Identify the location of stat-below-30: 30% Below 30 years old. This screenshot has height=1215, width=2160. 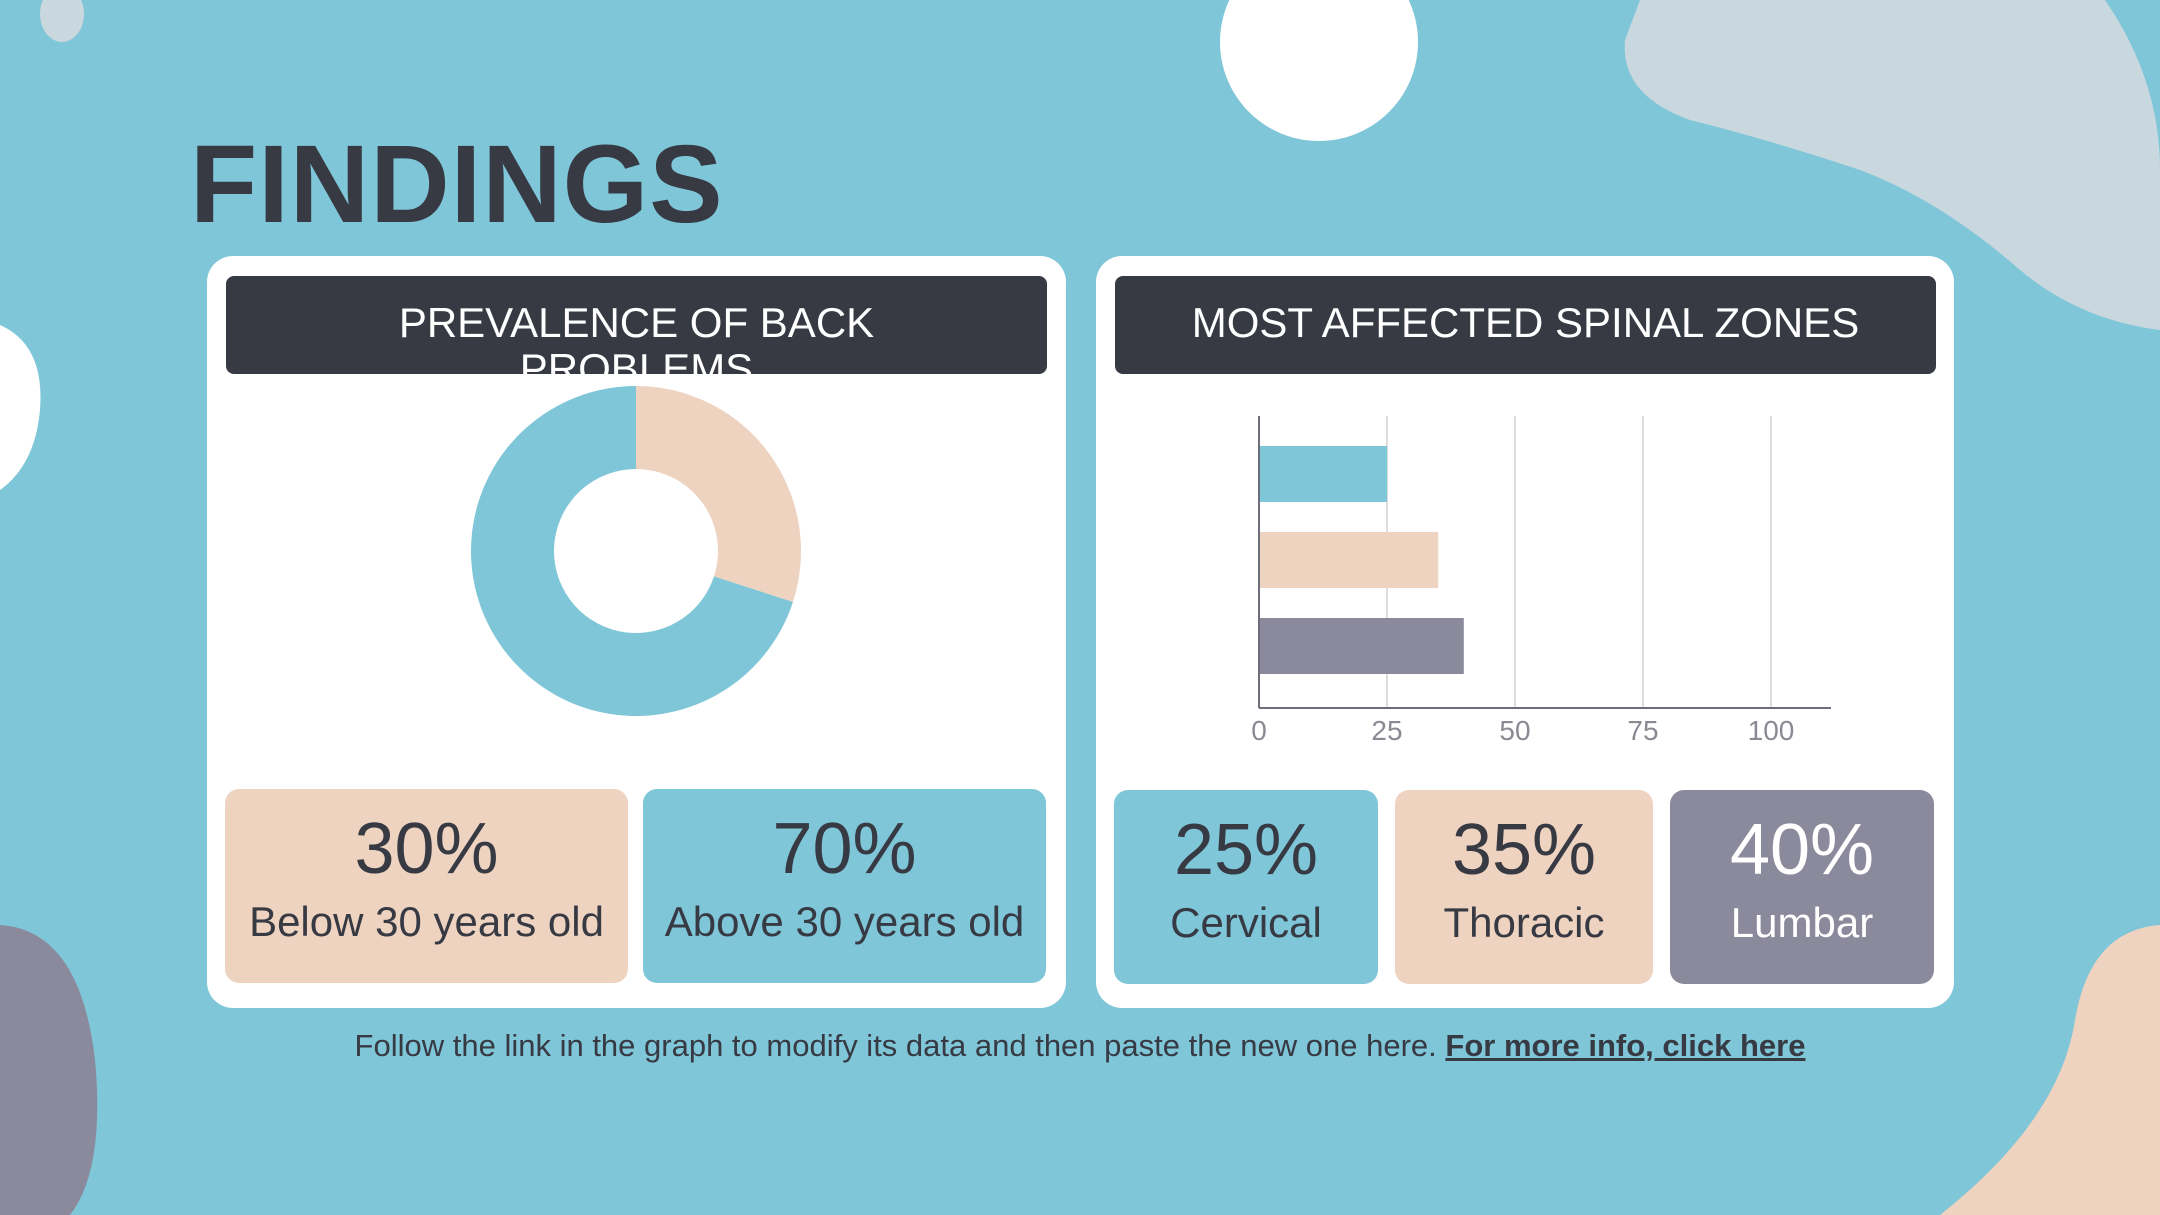
(426, 886).